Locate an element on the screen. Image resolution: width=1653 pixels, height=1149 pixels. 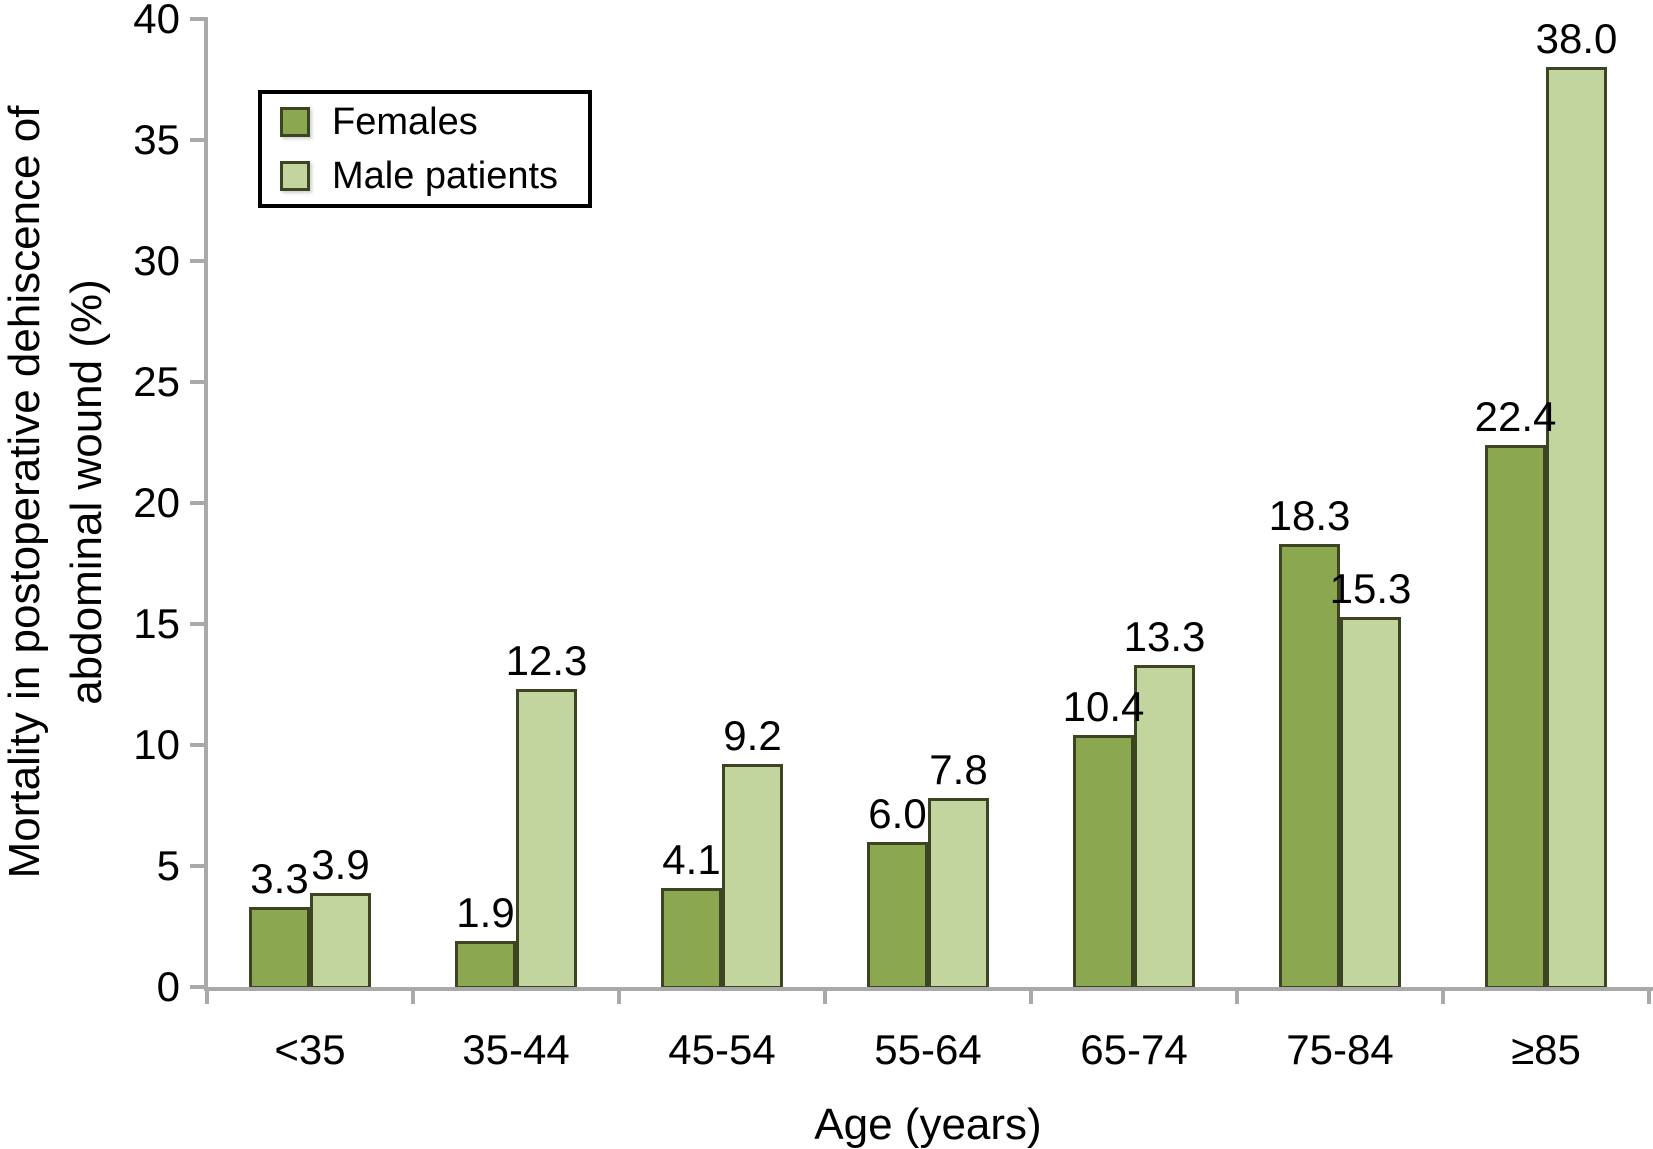
y-axis-tick-label: 20 is located at coordinates (156, 502).